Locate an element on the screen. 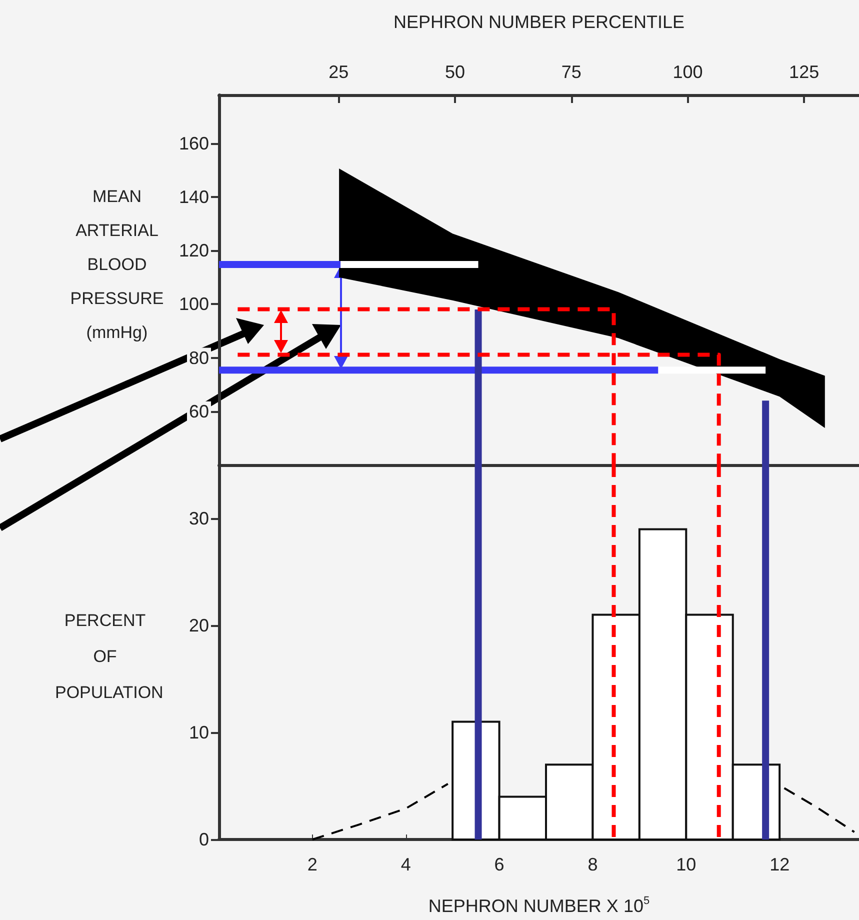 The image size is (859, 920). y-tick-label: 80 is located at coordinates (198, 358).